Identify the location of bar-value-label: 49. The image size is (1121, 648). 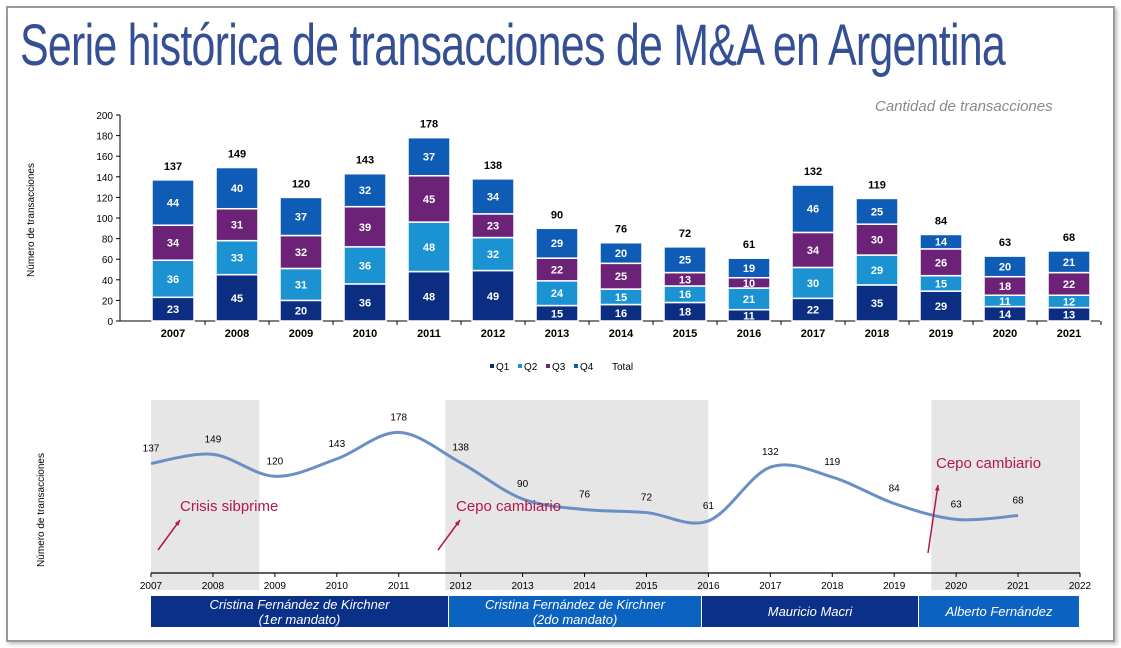
(493, 297).